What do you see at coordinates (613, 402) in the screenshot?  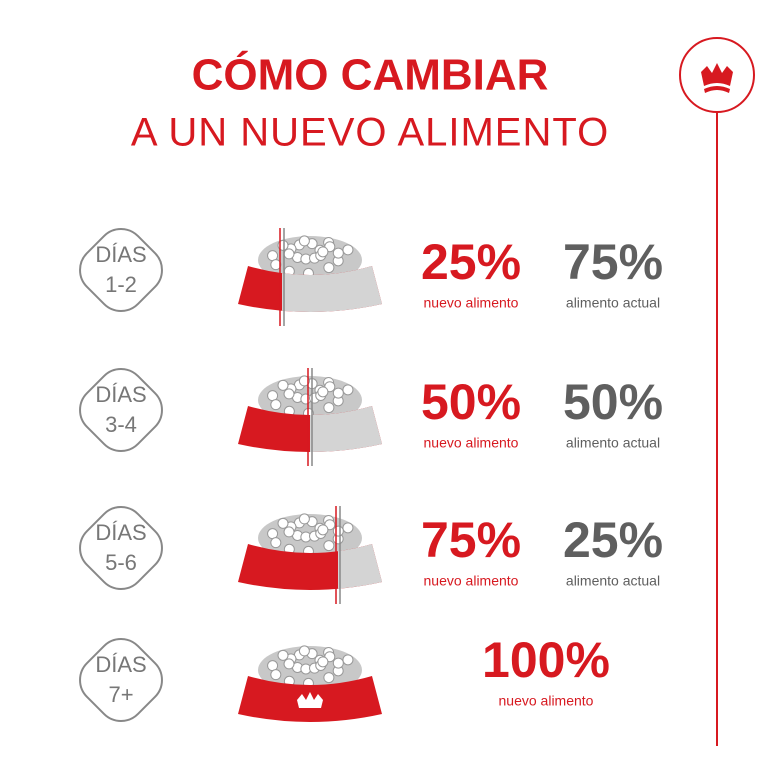 I see `old-percent: 50%` at bounding box center [613, 402].